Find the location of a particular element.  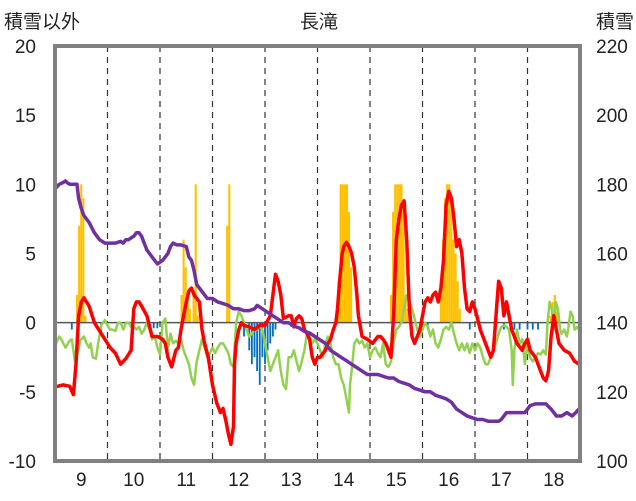

left-tick-label: 5 is located at coordinates (30, 255).